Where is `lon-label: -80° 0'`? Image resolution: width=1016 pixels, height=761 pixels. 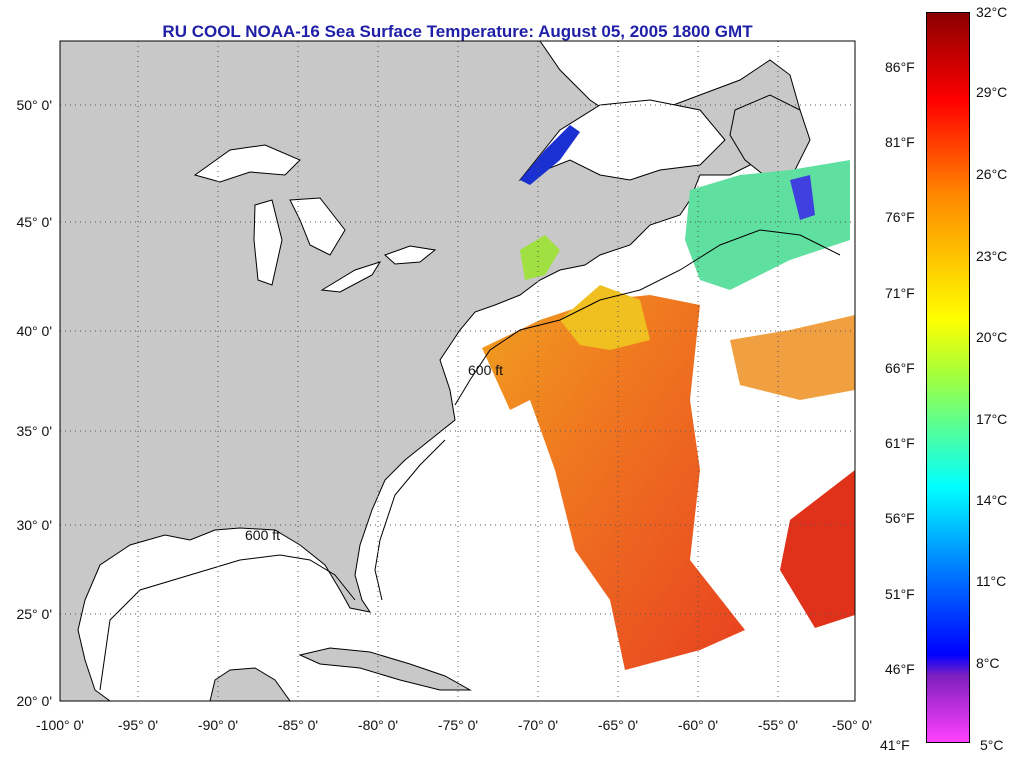
lon-label: -80° 0' is located at coordinates (378, 725).